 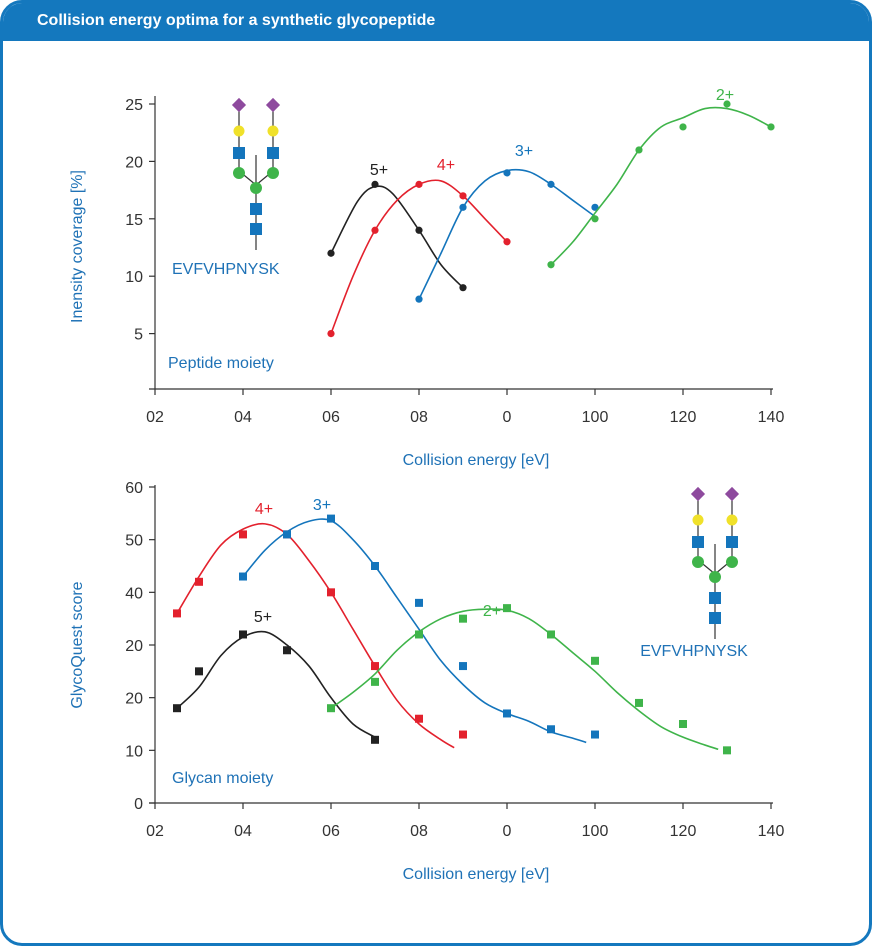 What do you see at coordinates (77, 644) in the screenshot?
I see `y-axis-label: GlycoQuest score` at bounding box center [77, 644].